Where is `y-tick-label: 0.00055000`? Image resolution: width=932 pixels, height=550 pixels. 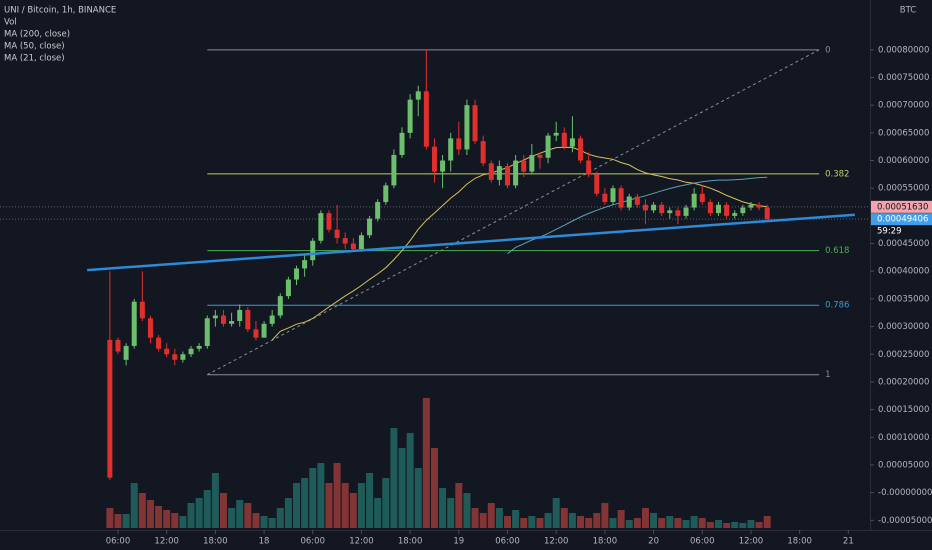 y-tick-label: 0.00055000 is located at coordinates (903, 189).